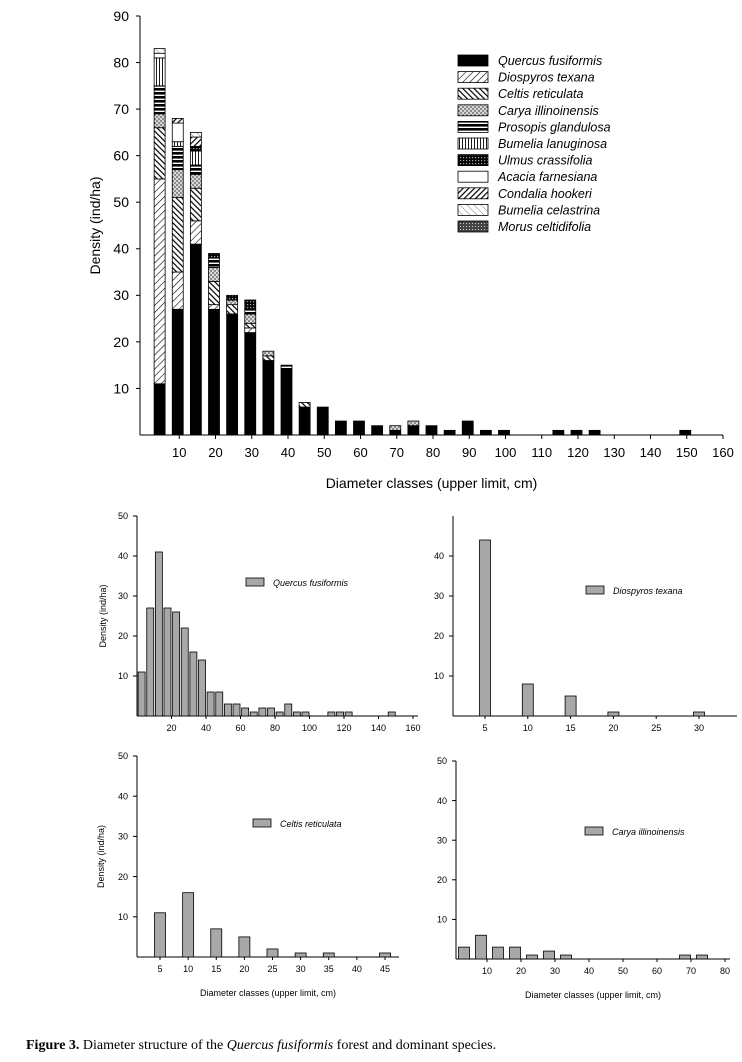 Image resolution: width=742 pixels, height=1062 pixels. What do you see at coordinates (723, 452) in the screenshot?
I see `x-tick-label: 160` at bounding box center [723, 452].